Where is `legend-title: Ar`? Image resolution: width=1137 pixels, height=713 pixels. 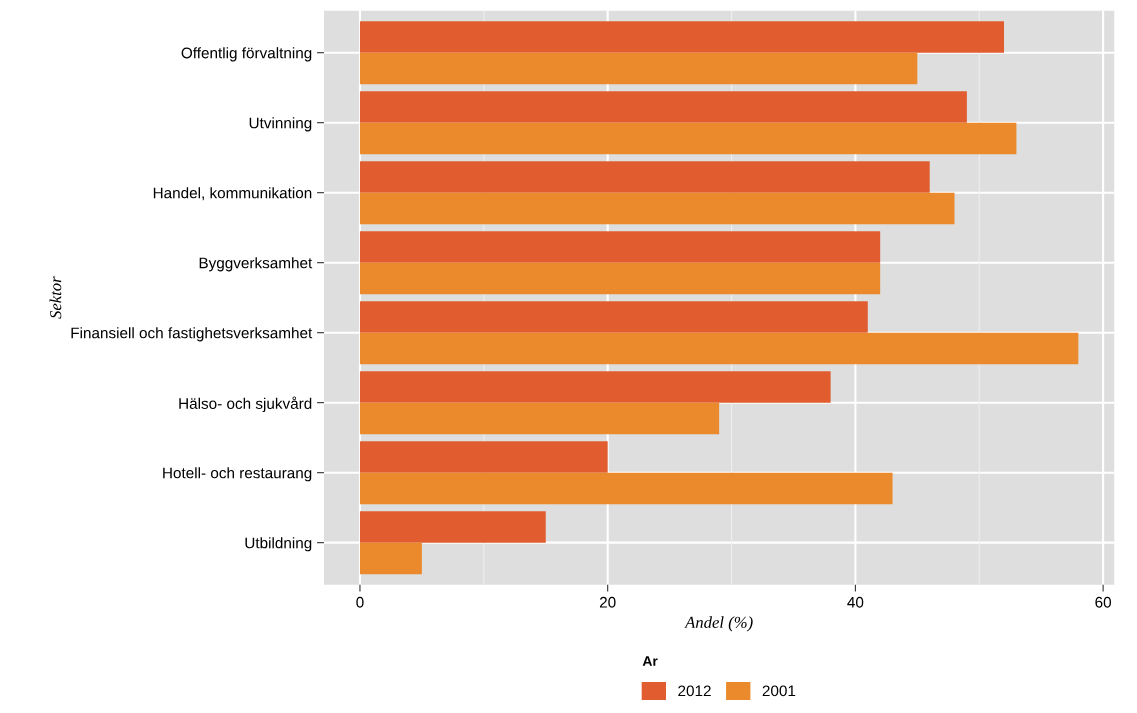 legend-title: Ar is located at coordinates (650, 661).